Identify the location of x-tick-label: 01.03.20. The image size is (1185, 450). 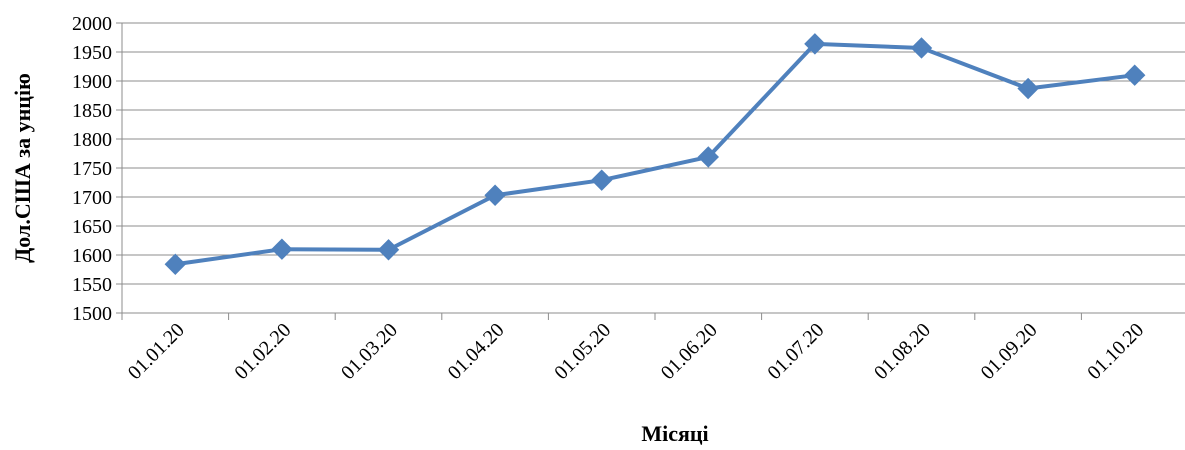
(369, 351).